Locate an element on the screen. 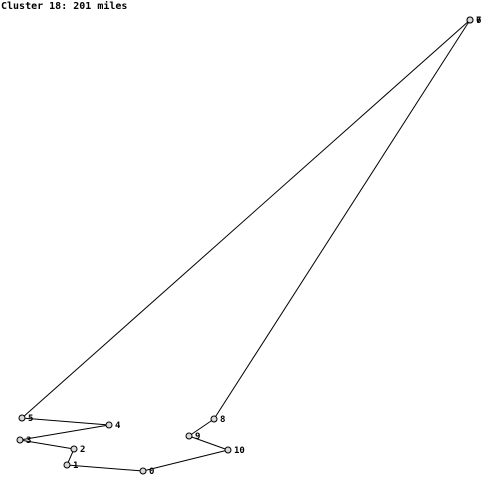 The width and height of the screenshot is (500, 500). node-label: 5 is located at coordinates (30, 419).